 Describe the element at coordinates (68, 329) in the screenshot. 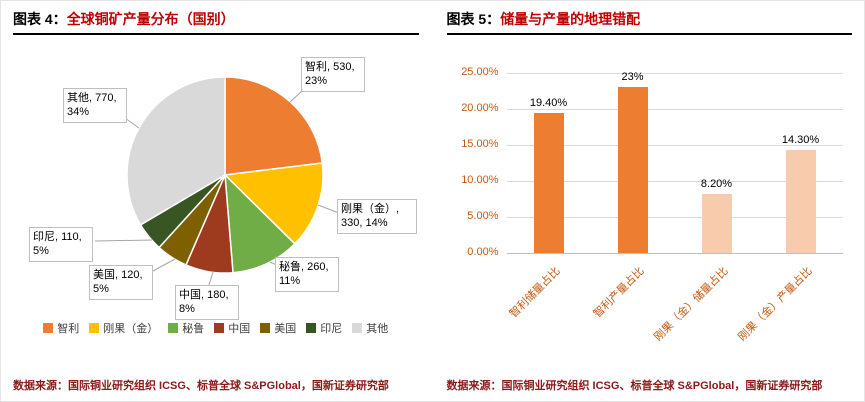

I see `legend-label: 智利` at that location.